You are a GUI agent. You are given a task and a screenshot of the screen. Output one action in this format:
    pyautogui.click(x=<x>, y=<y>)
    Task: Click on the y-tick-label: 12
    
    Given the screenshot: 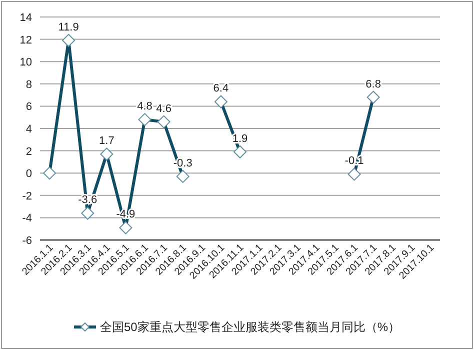 What is the action you would take?
    pyautogui.click(x=26, y=40)
    